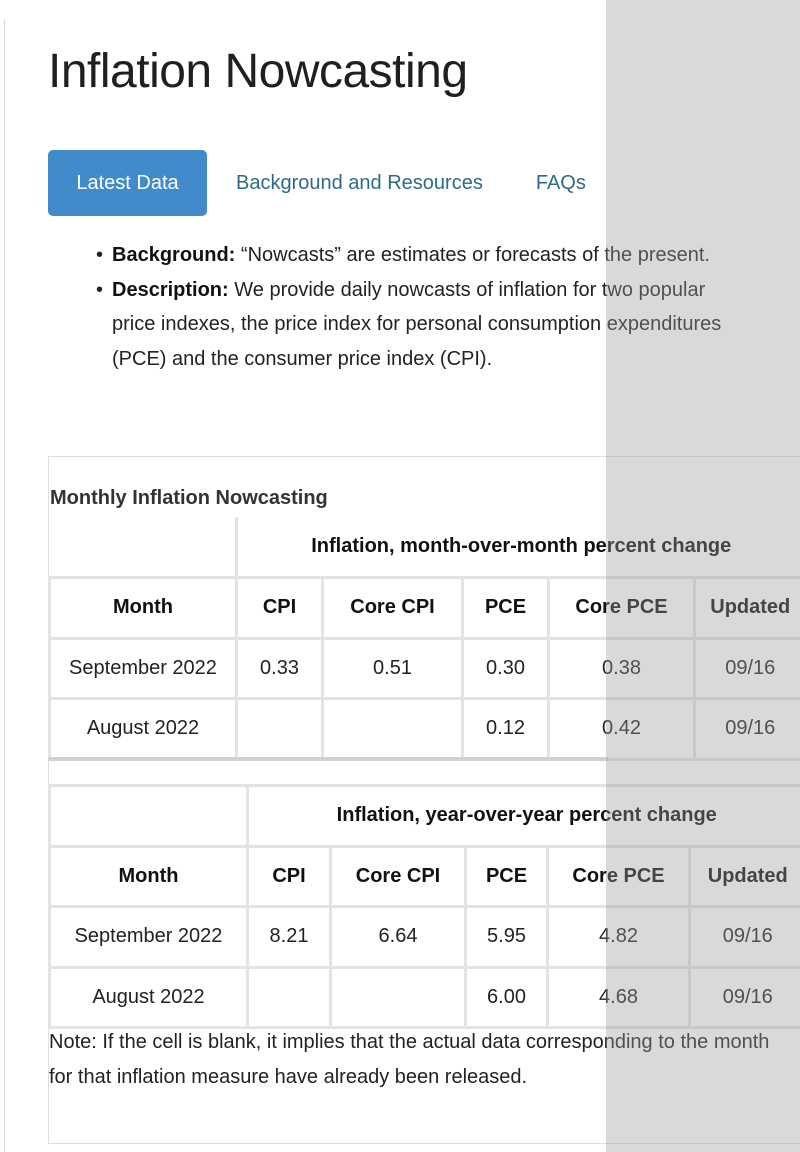 The image size is (800, 1152). Describe the element at coordinates (505, 729) in the screenshot. I see `table-cell: 0.12` at that location.